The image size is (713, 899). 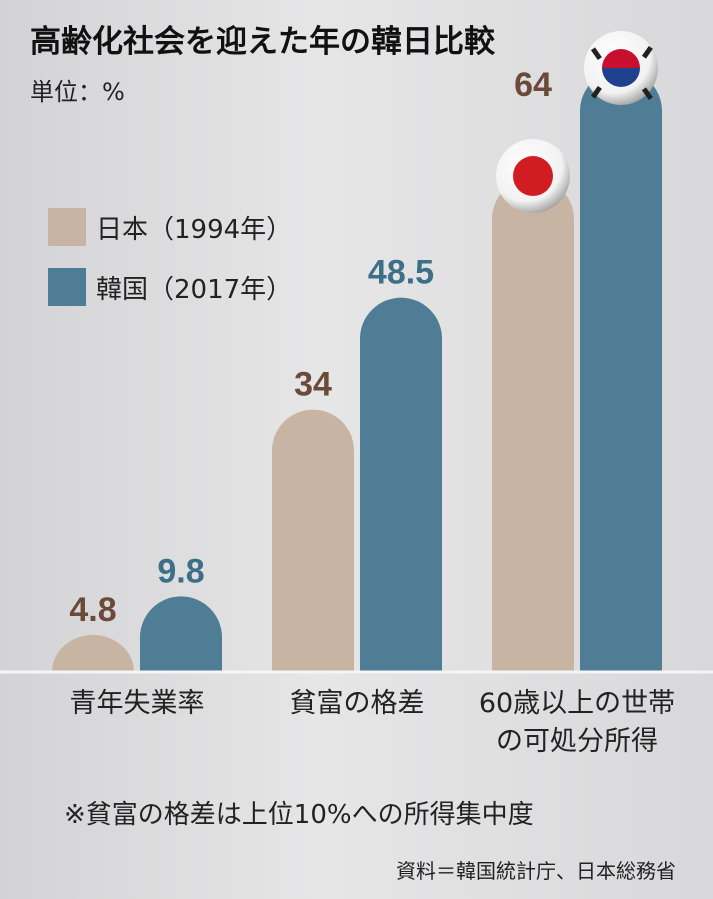 I want to click on bar-korea-elderly-income, so click(x=621, y=371).